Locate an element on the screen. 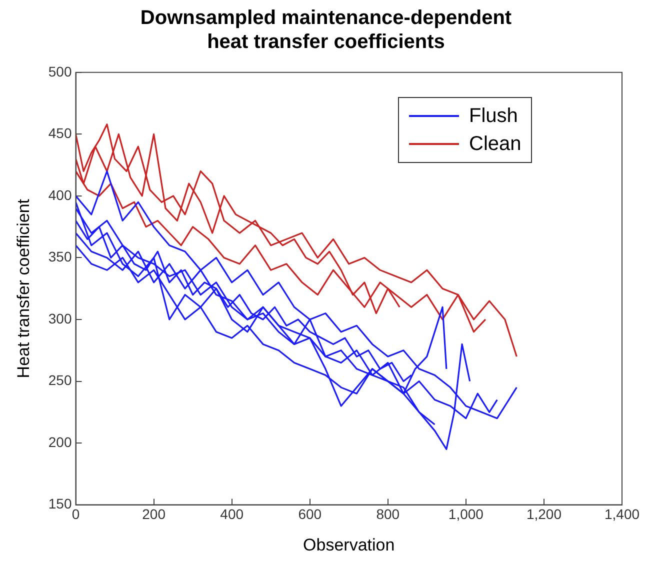 The image size is (652, 568). y-axis-title: Heat transfer coefficient is located at coordinates (23, 288).